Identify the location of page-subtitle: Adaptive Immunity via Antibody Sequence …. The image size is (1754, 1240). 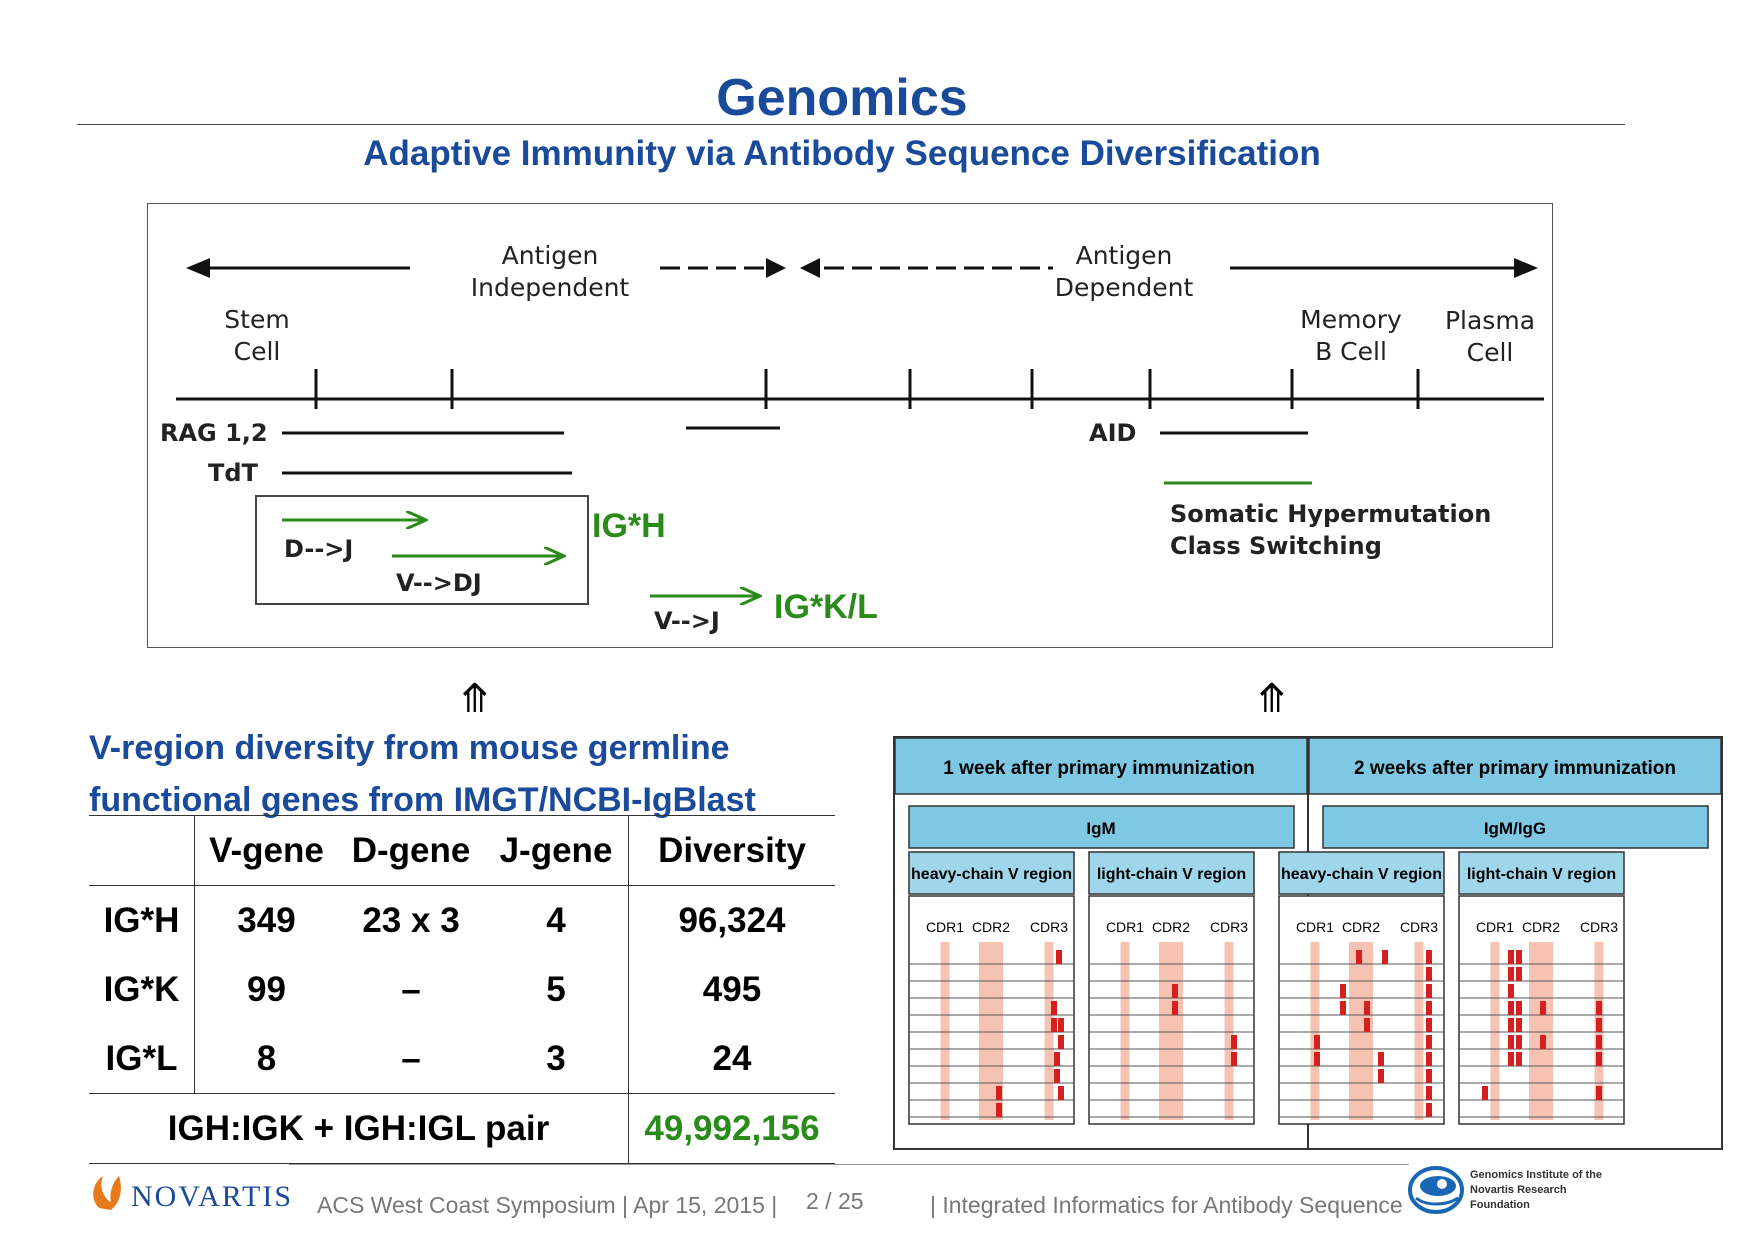
(842, 153).